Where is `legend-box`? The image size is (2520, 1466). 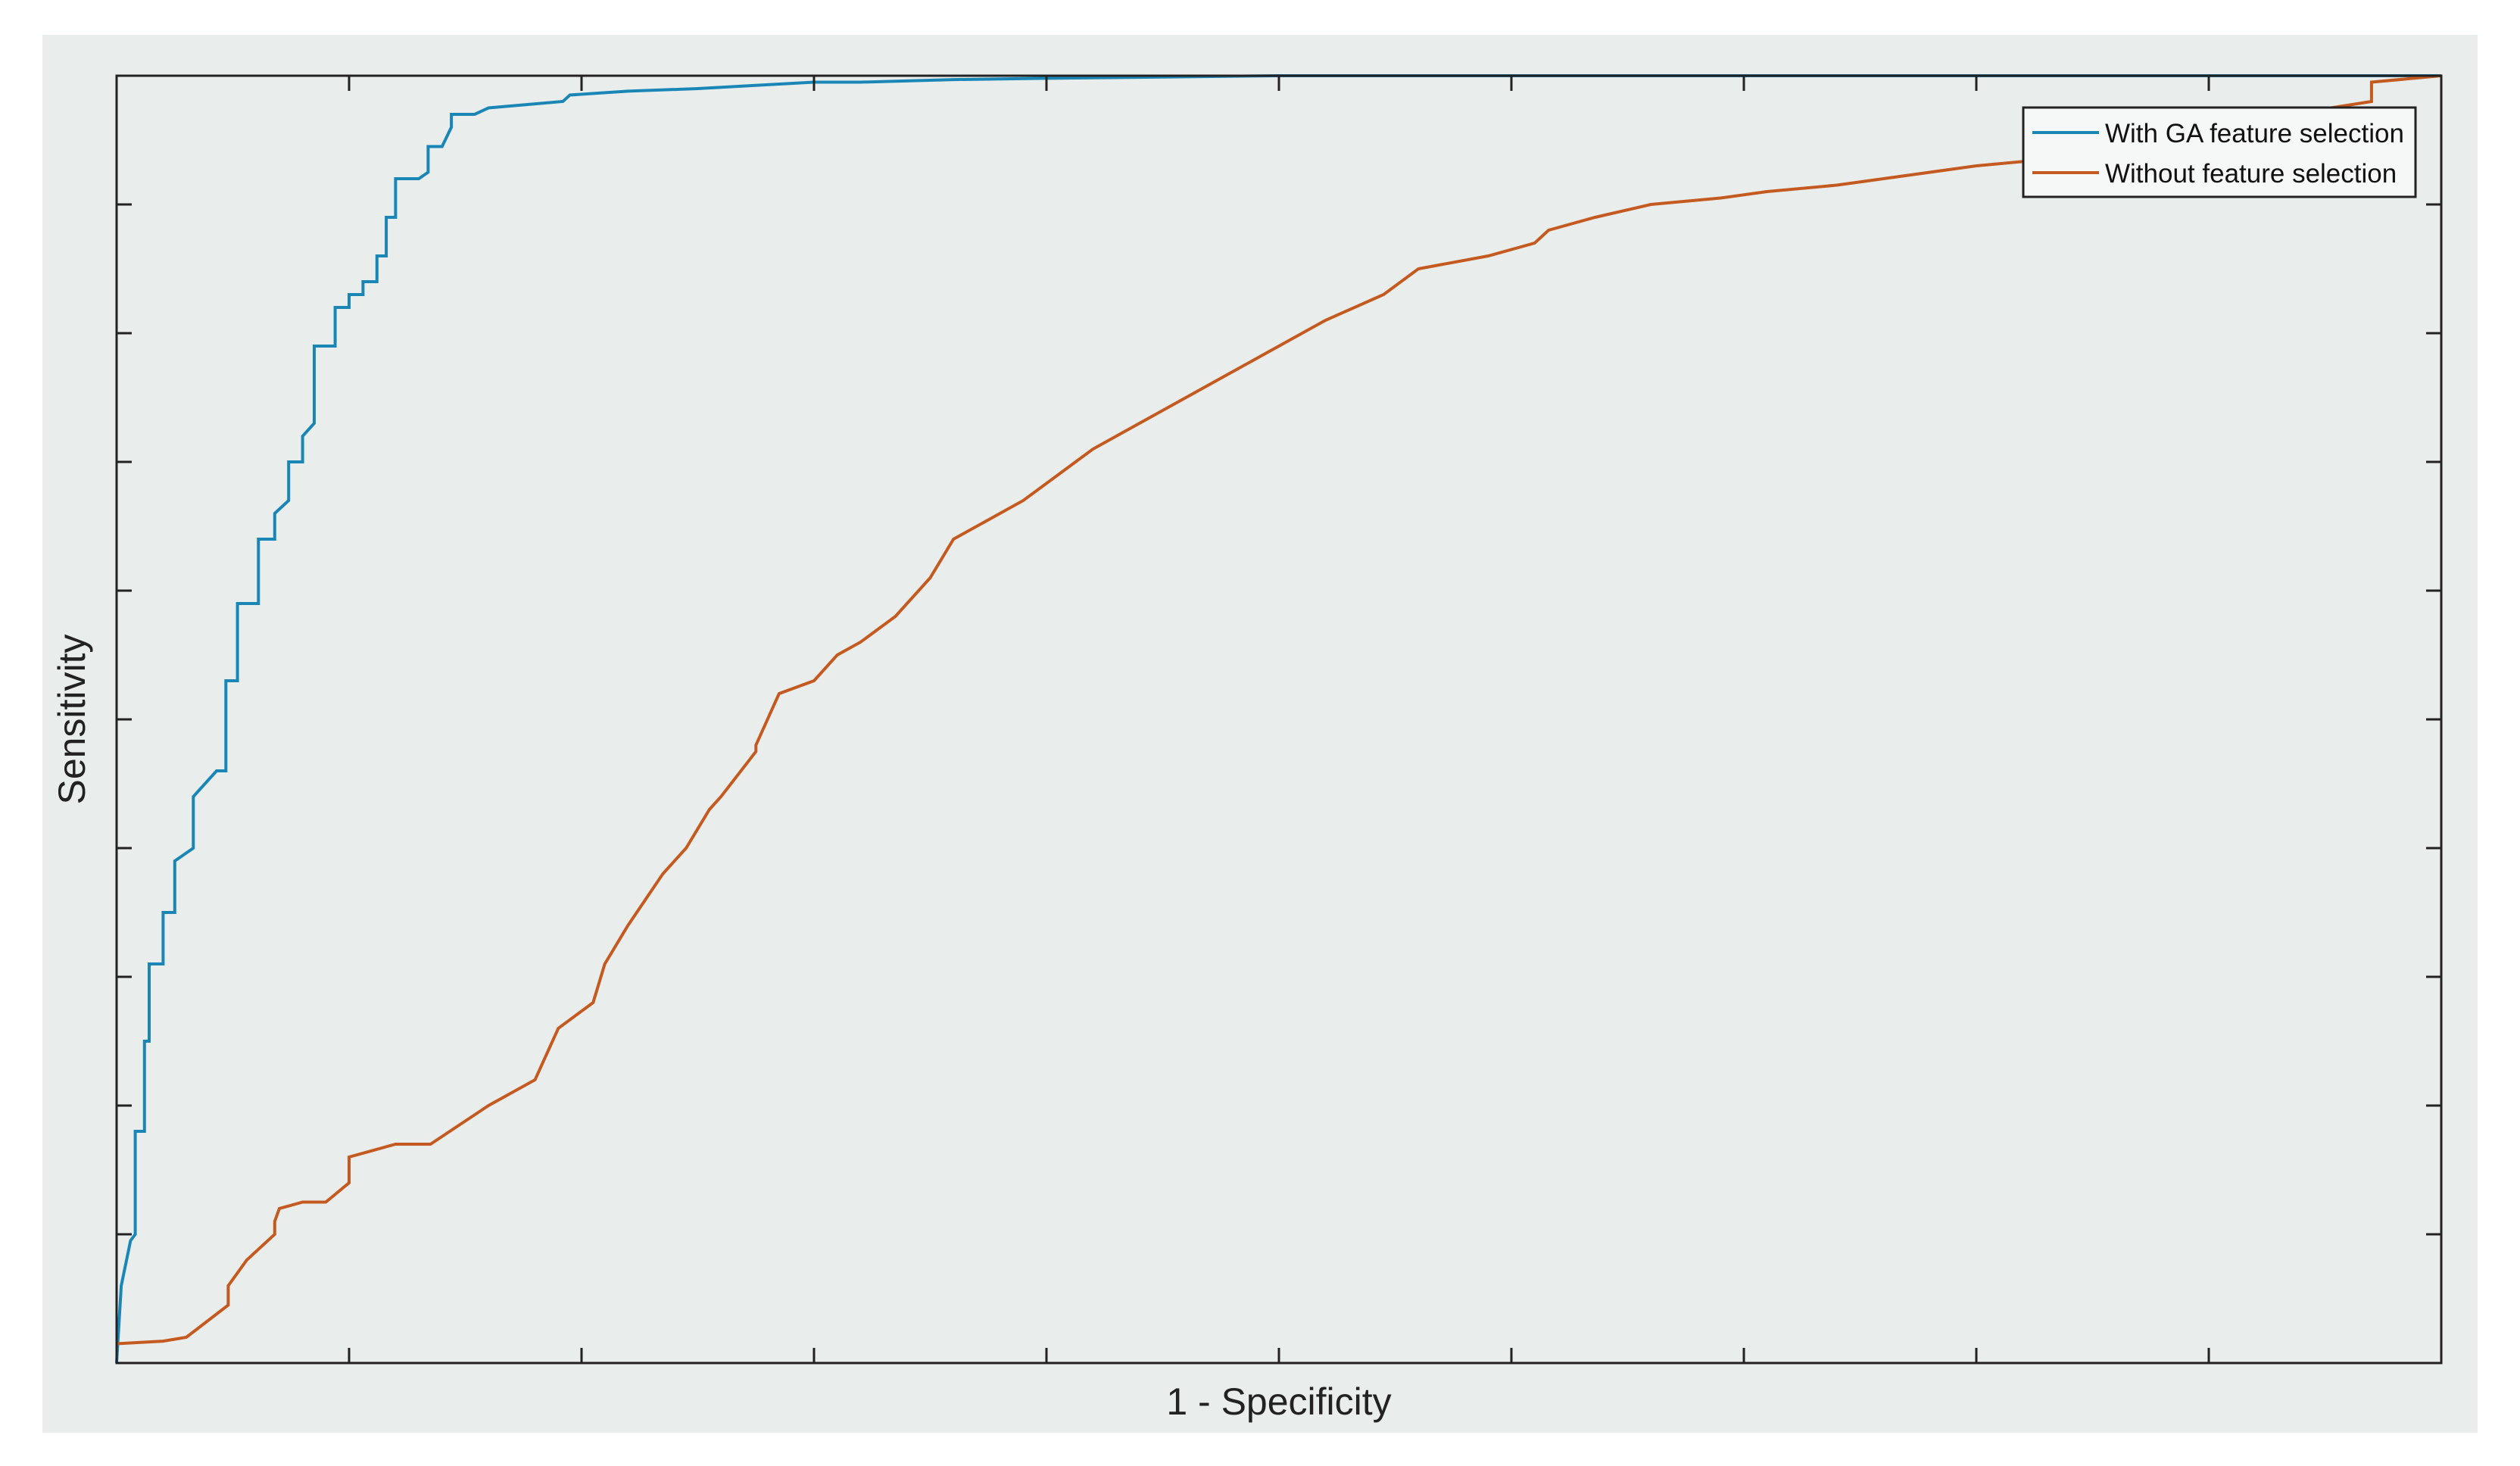 legend-box is located at coordinates (2219, 152).